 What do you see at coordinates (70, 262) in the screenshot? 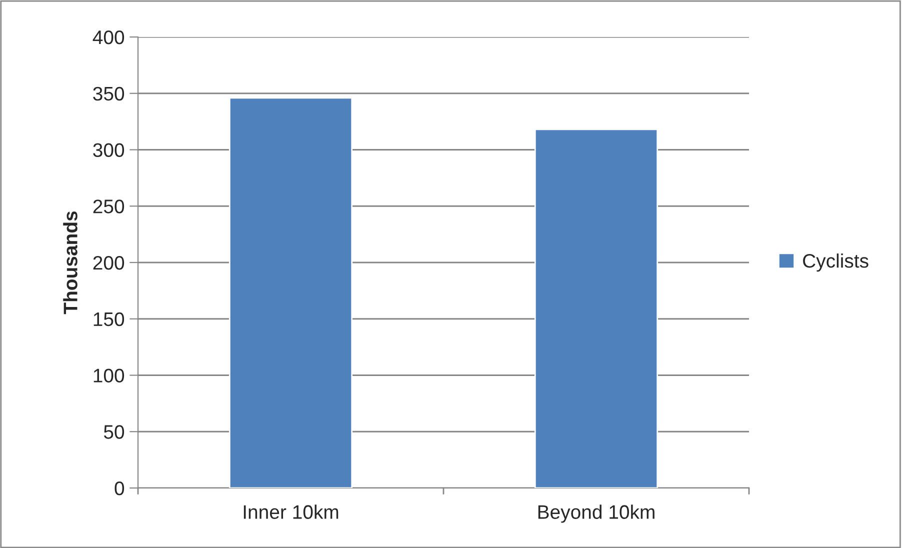
I see `y-axis-title: Thousands` at bounding box center [70, 262].